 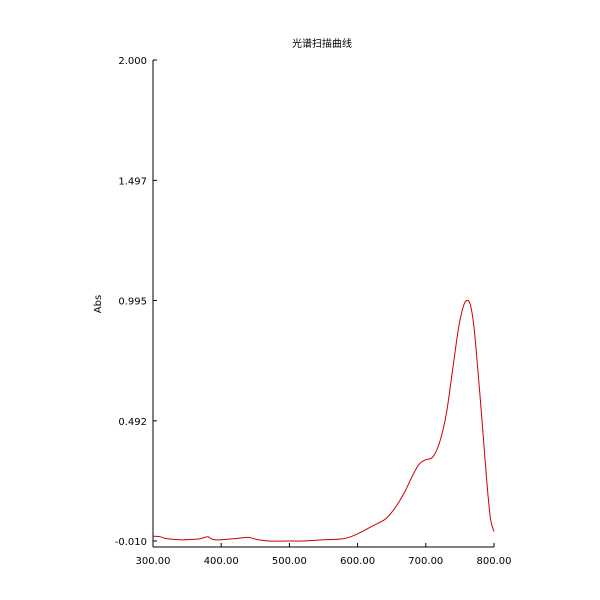 I want to click on chart-title: 光谱扫描曲线, so click(x=322, y=43).